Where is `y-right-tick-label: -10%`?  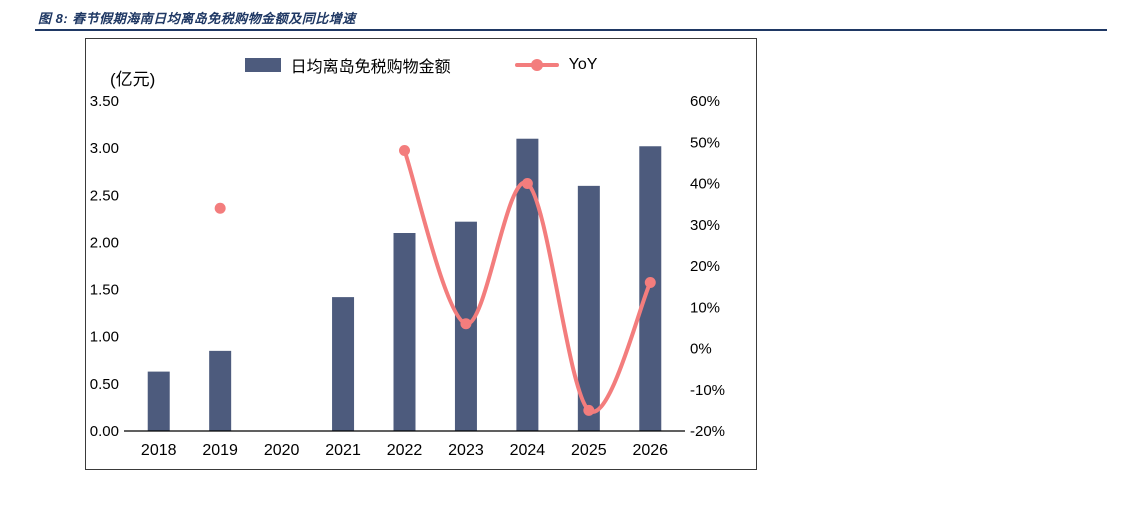 y-right-tick-label: -10% is located at coordinates (707, 390).